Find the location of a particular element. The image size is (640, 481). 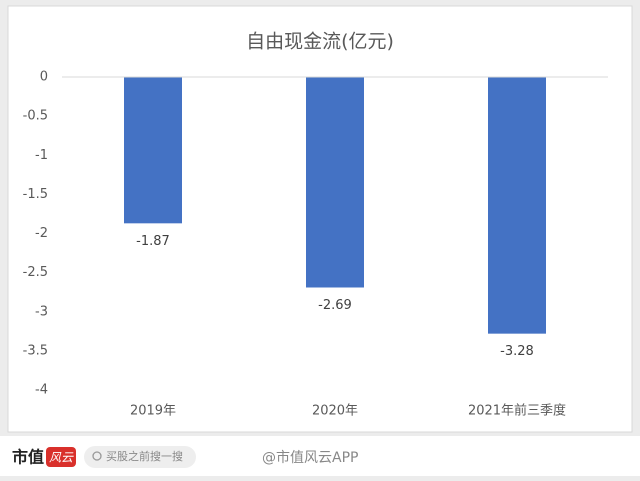

value-label: -1.87 is located at coordinates (153, 241).